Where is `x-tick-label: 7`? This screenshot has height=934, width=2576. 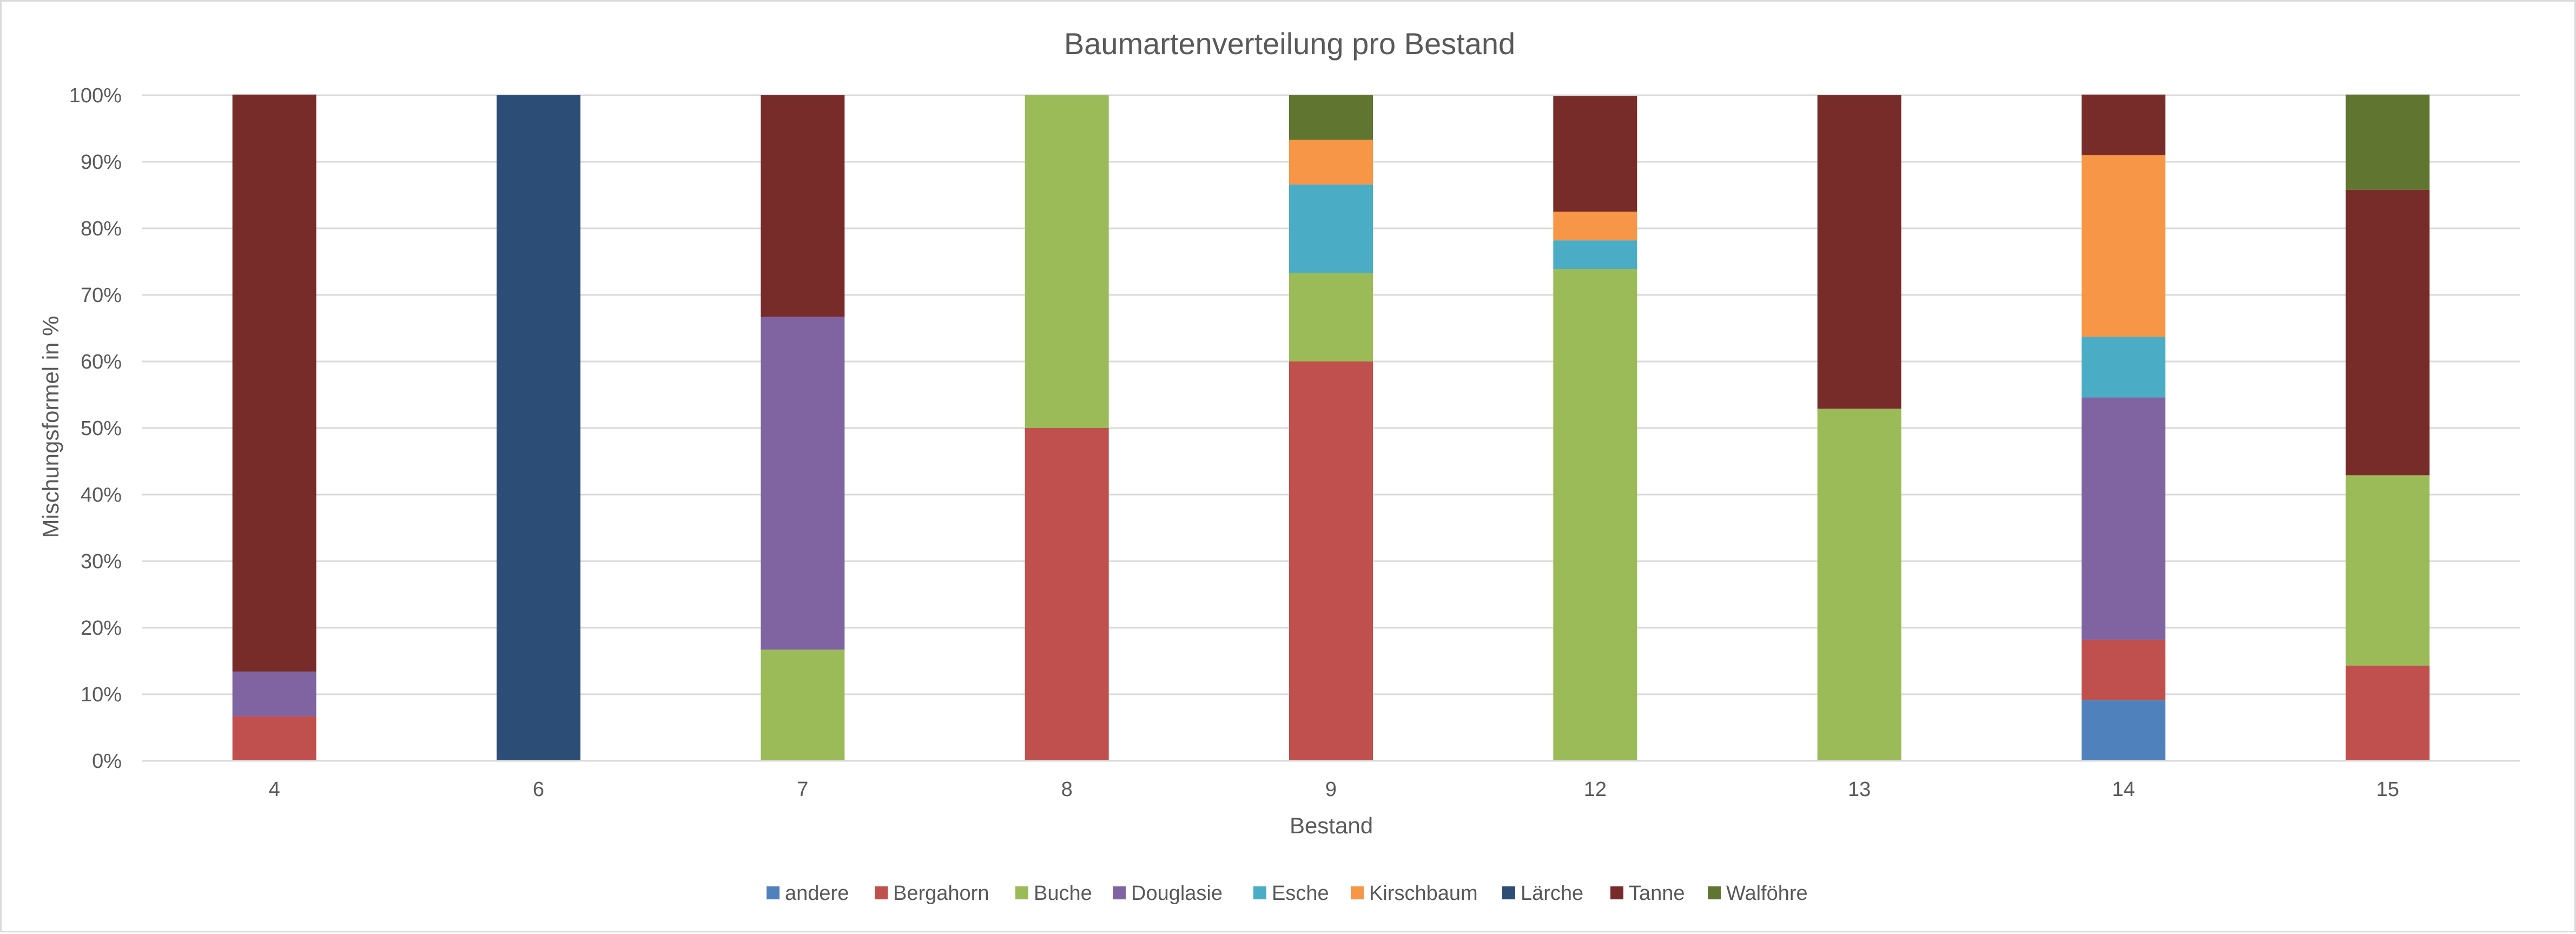 x-tick-label: 7 is located at coordinates (802, 789).